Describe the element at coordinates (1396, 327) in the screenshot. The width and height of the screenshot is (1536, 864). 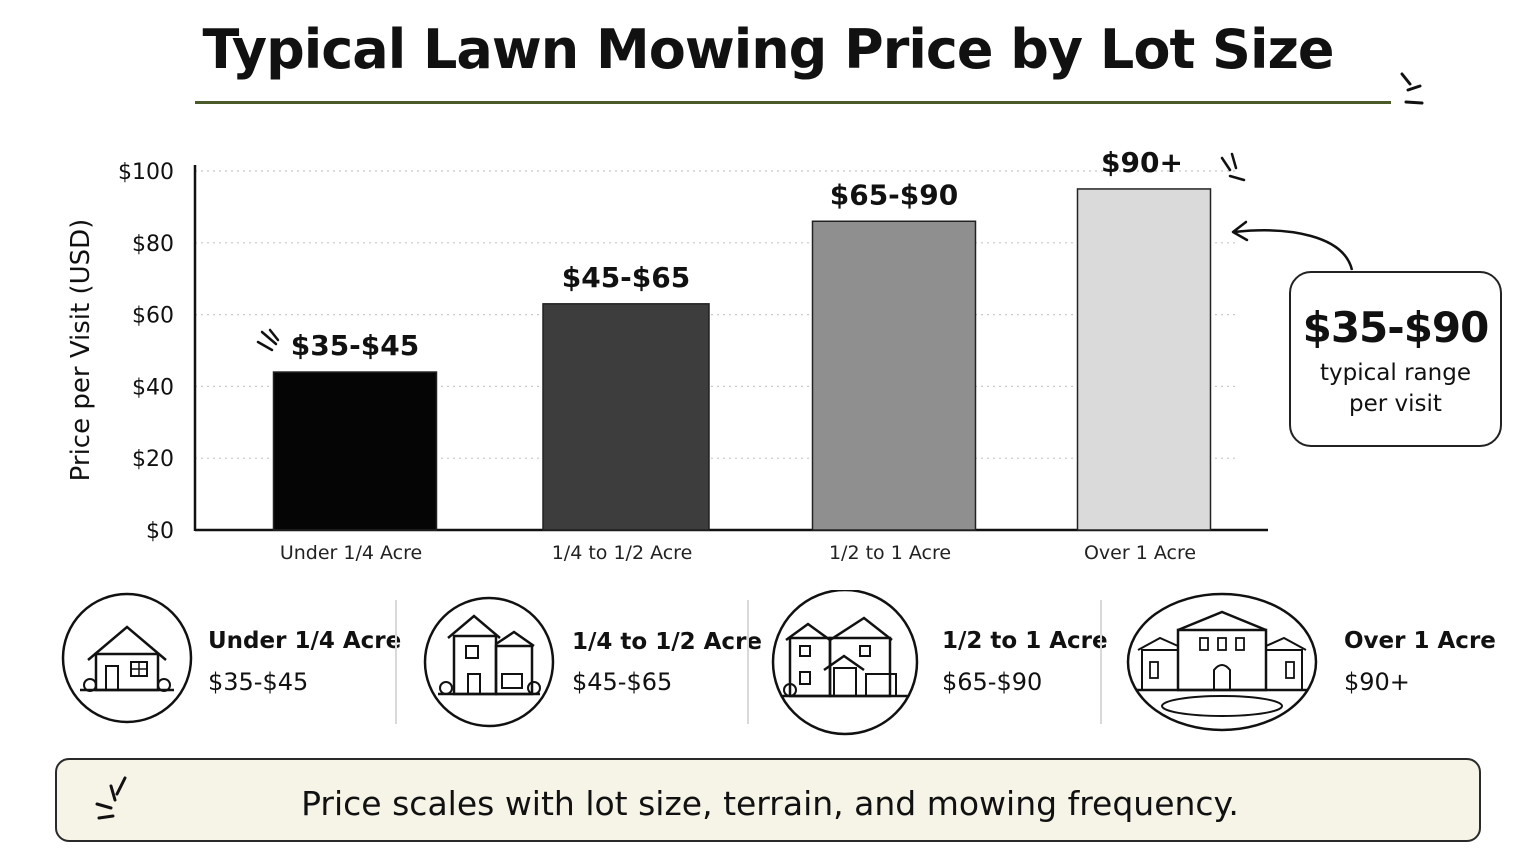
I see `callout-value: $35-$90` at that location.